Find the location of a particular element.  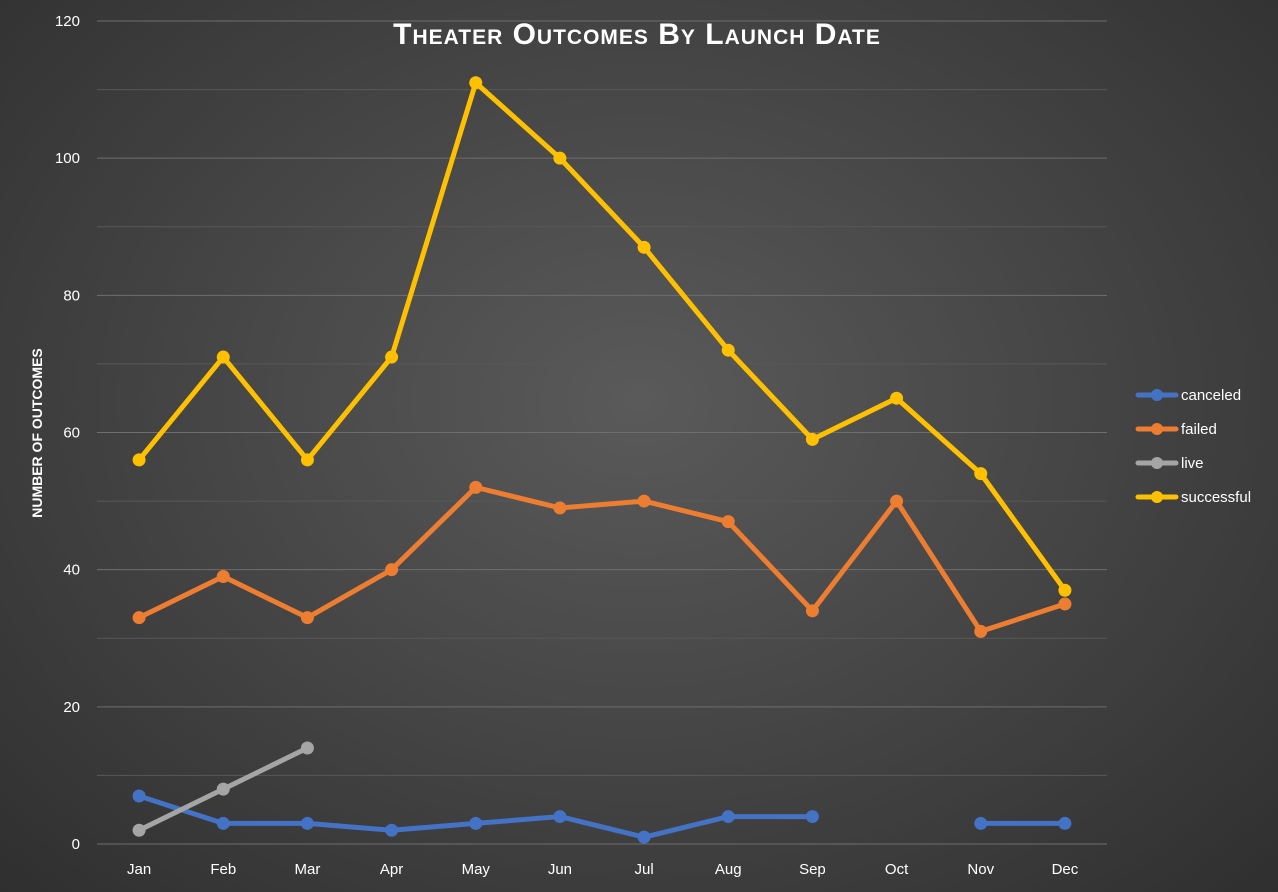

x-tick-label: Jan is located at coordinates (139, 869).